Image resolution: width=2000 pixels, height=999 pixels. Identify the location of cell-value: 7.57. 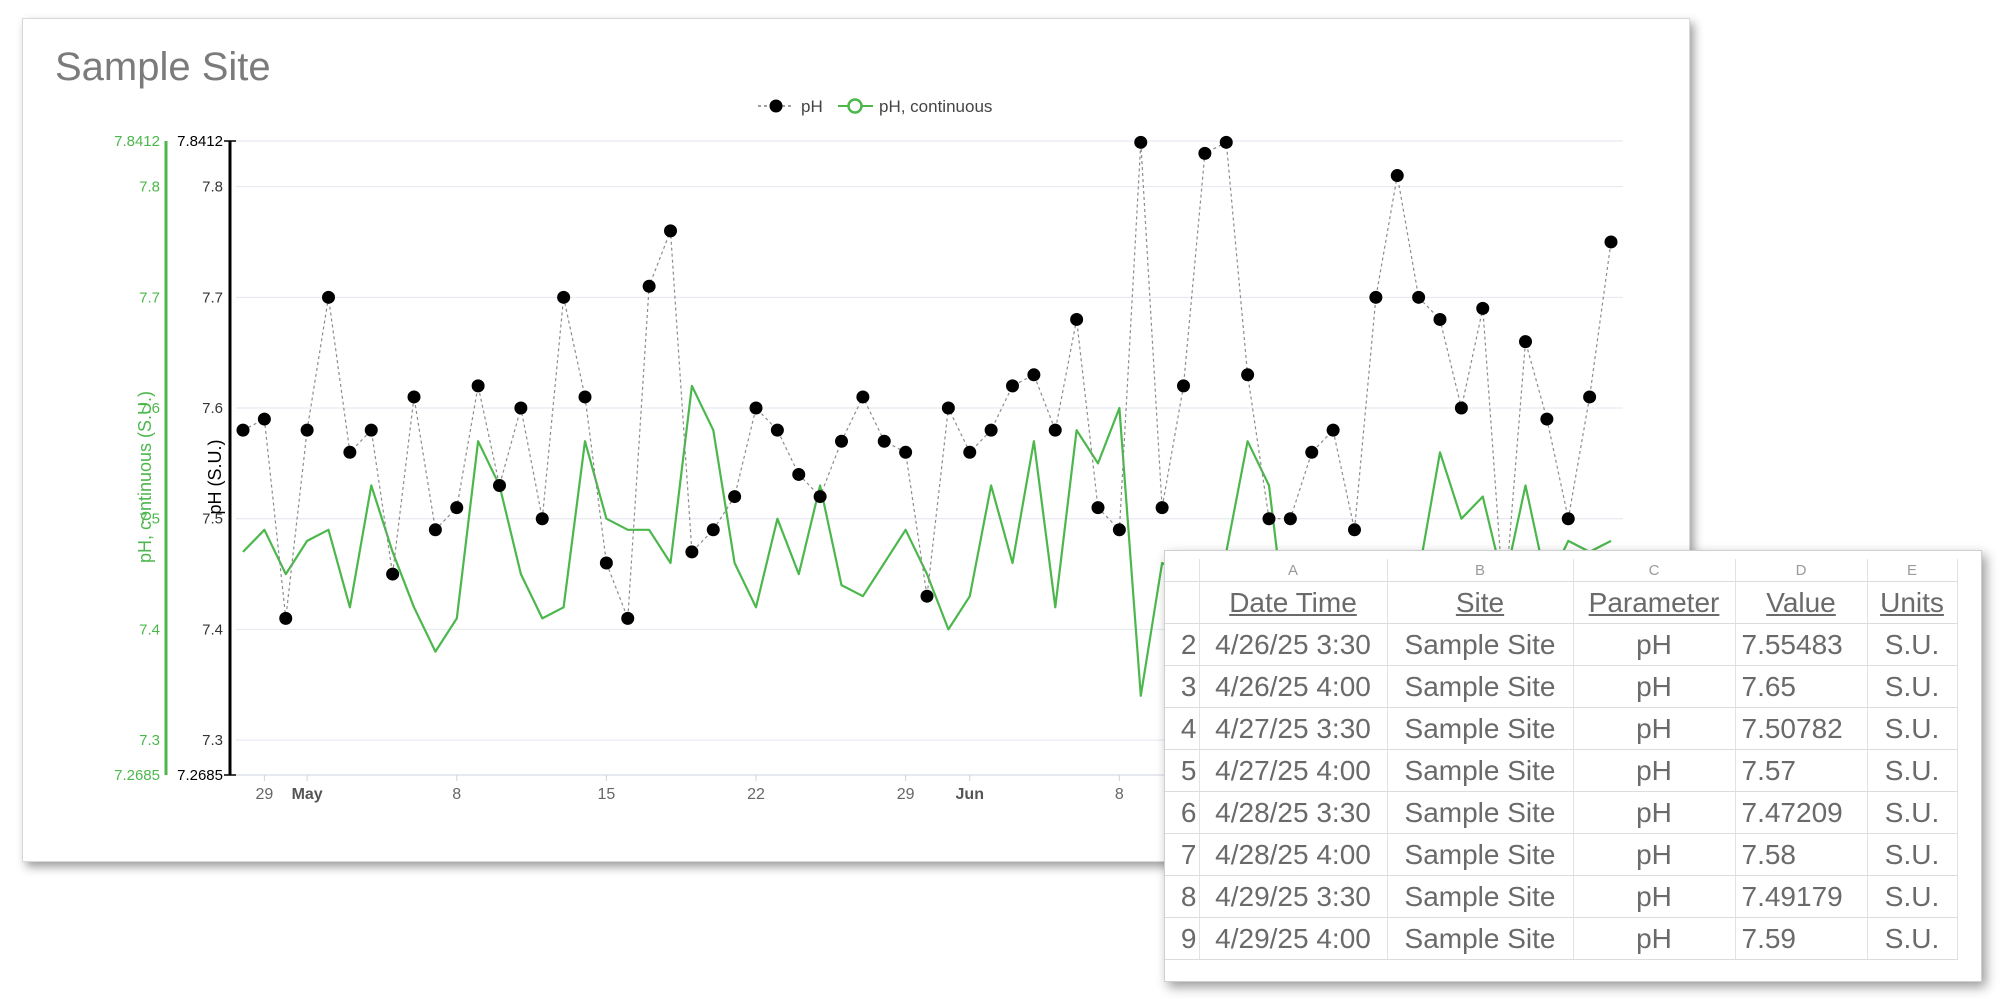
(1801, 770).